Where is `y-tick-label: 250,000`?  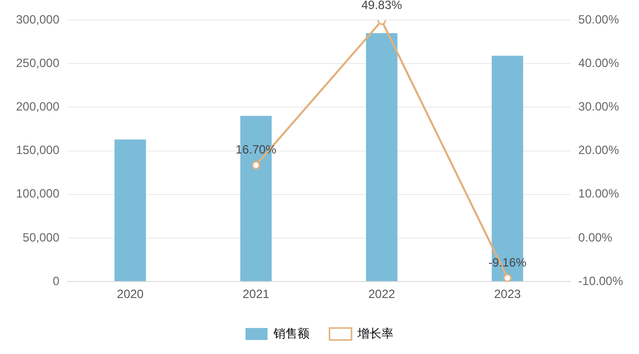 y-tick-label: 250,000 is located at coordinates (38, 63).